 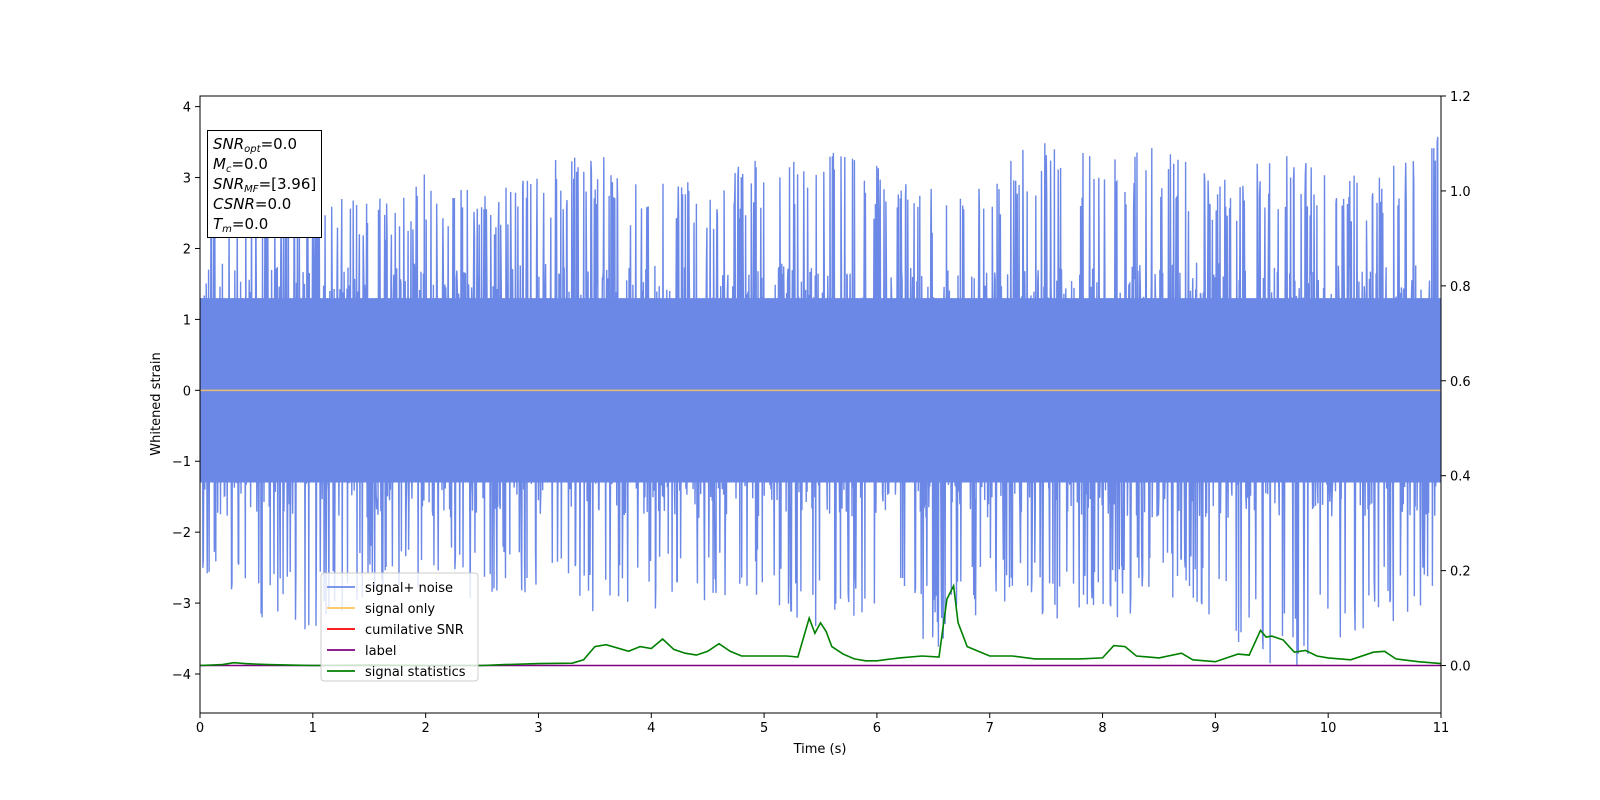 I want to click on y-tick-label: 0, so click(x=187, y=391).